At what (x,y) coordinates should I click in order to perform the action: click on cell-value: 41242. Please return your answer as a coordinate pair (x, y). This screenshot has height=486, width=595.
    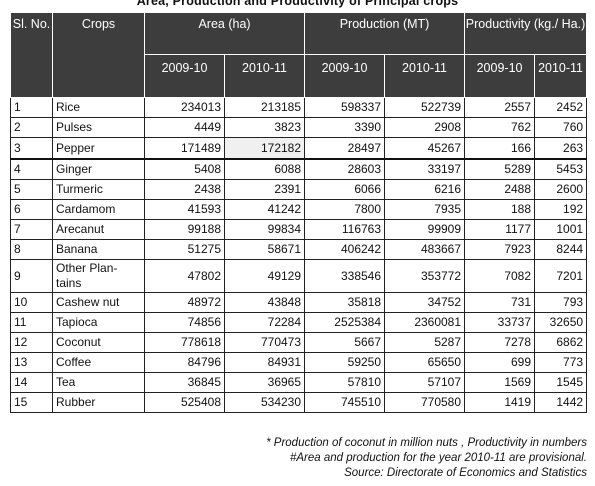
    Looking at the image, I should click on (264, 209).